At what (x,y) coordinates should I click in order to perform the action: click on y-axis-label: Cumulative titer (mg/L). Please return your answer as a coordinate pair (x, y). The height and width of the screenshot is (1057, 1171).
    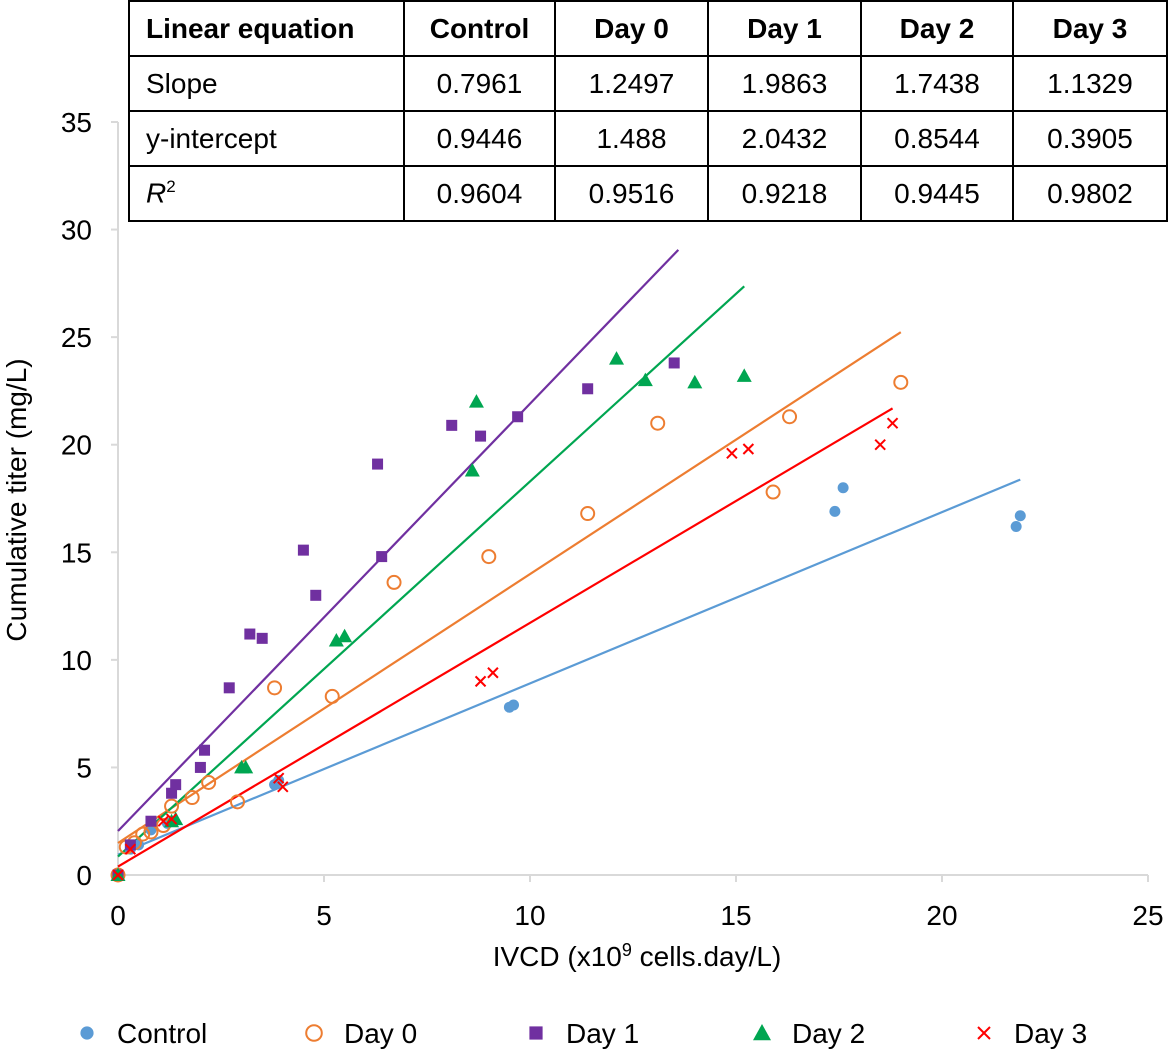
    Looking at the image, I should click on (16, 499).